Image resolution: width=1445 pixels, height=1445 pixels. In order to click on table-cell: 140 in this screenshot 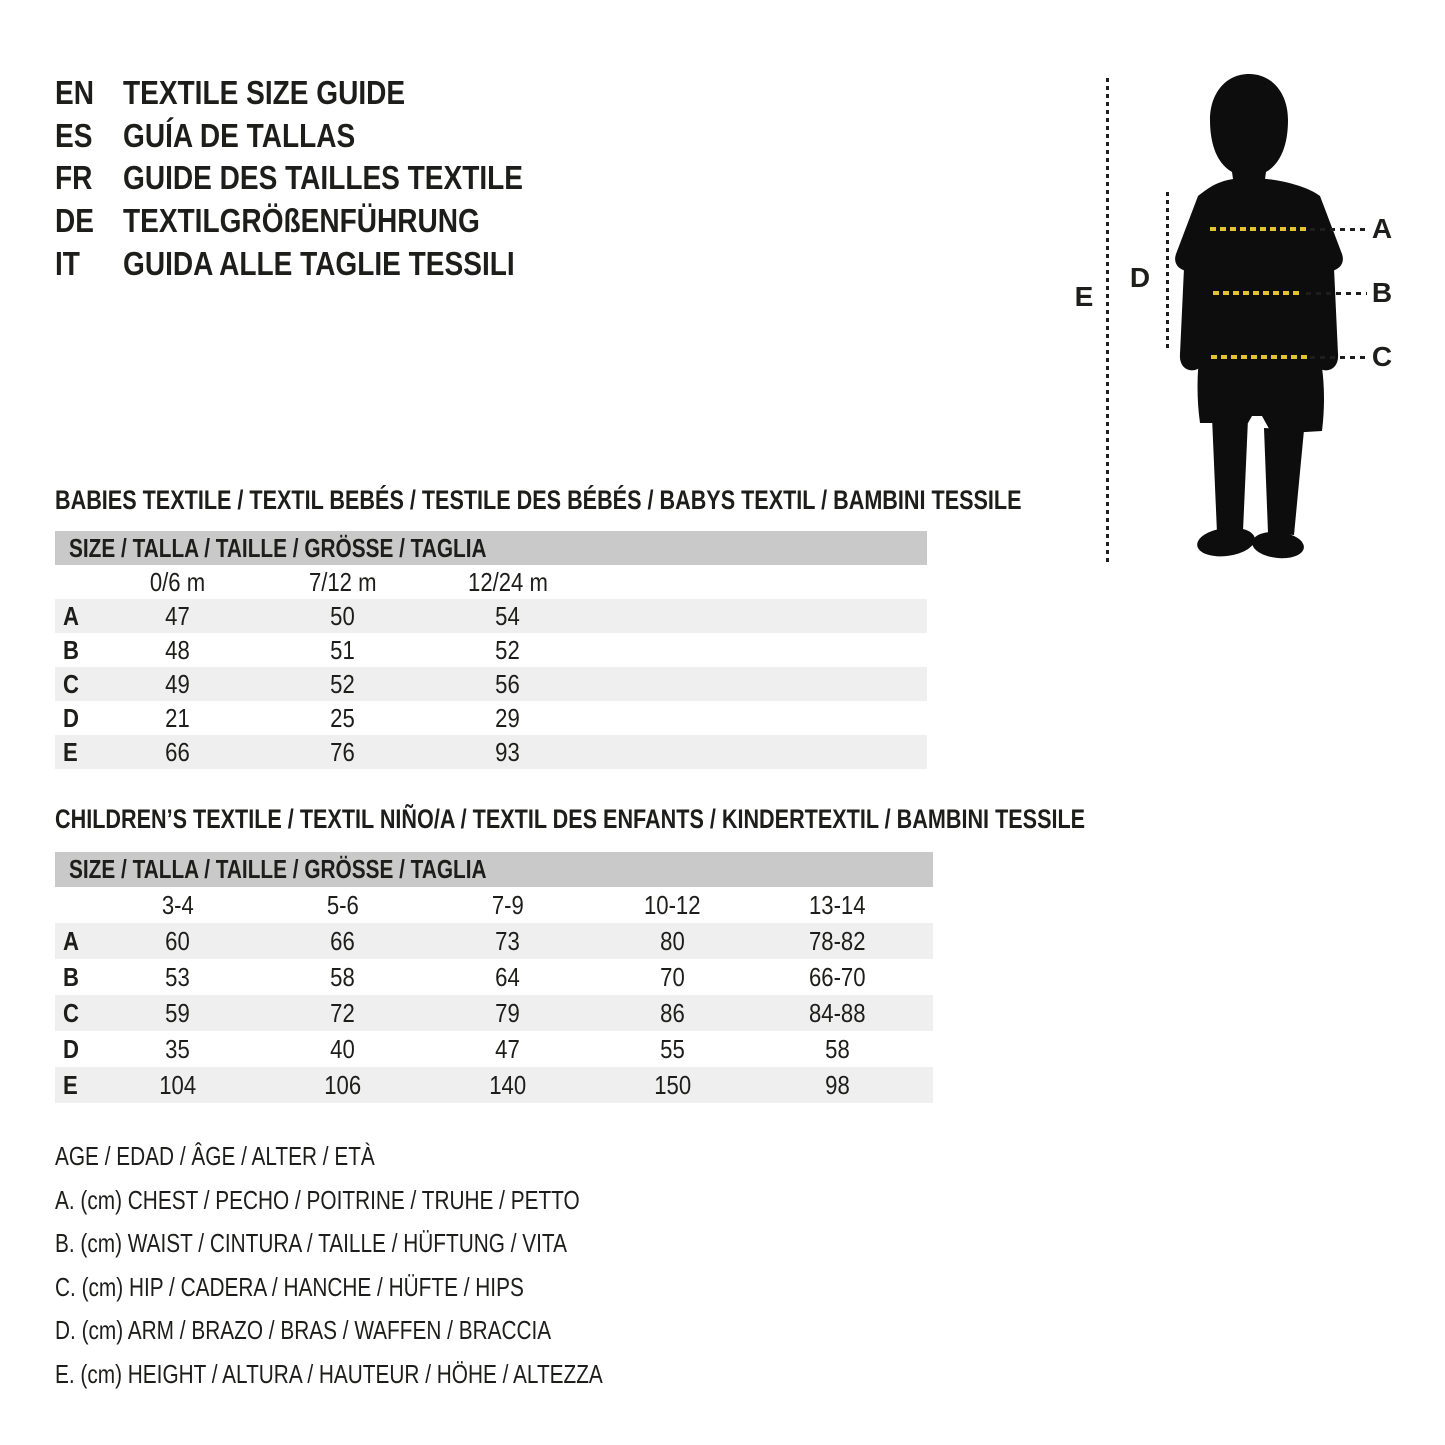, I will do `click(507, 1084)`.